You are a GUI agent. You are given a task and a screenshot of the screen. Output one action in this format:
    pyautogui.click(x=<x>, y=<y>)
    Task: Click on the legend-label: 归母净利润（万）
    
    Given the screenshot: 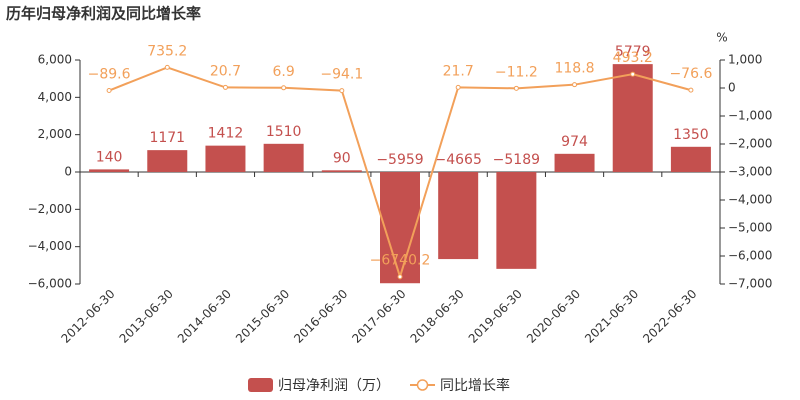 What is the action you would take?
    pyautogui.click(x=334, y=385)
    